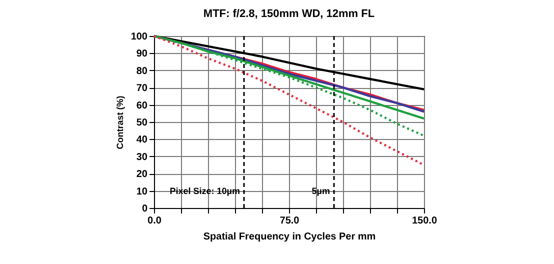  Describe the element at coordinates (142, 140) in the screenshot. I see `y-tick-label: 40` at that location.